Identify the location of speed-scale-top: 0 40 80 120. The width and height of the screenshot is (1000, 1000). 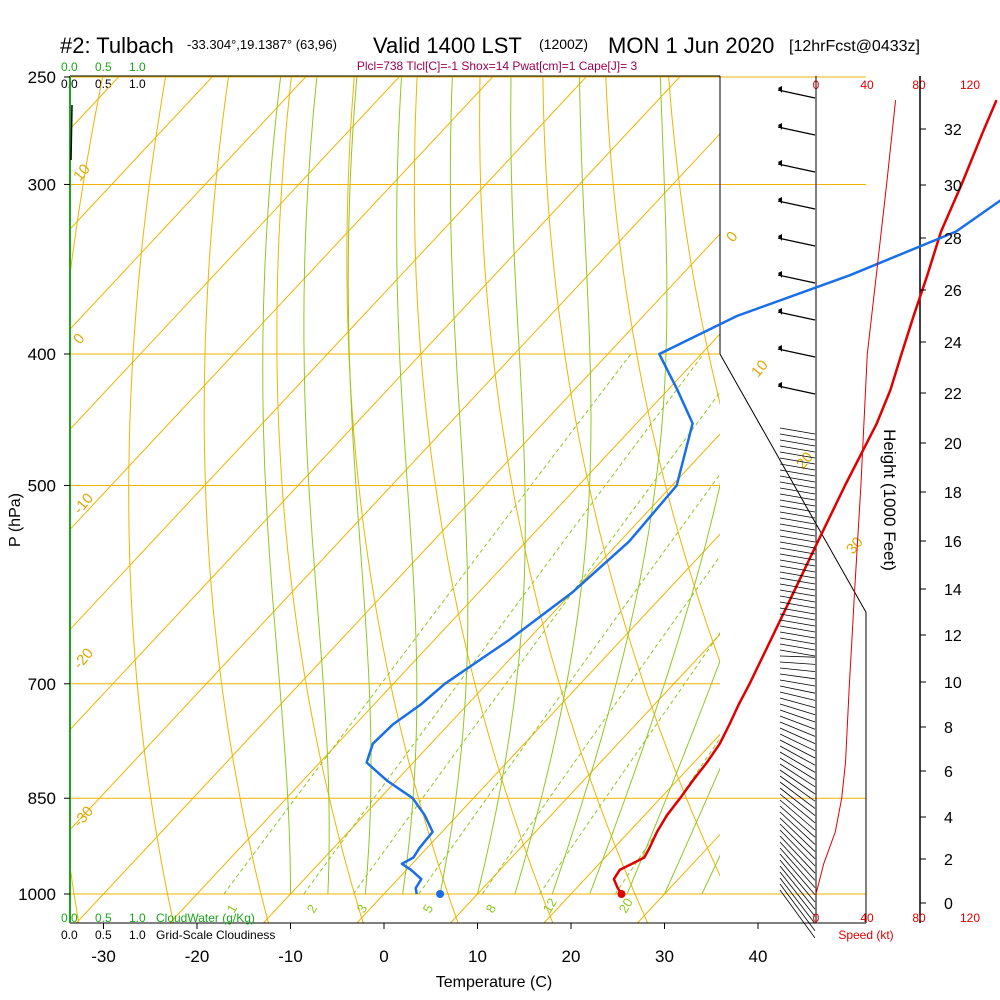
(897, 85).